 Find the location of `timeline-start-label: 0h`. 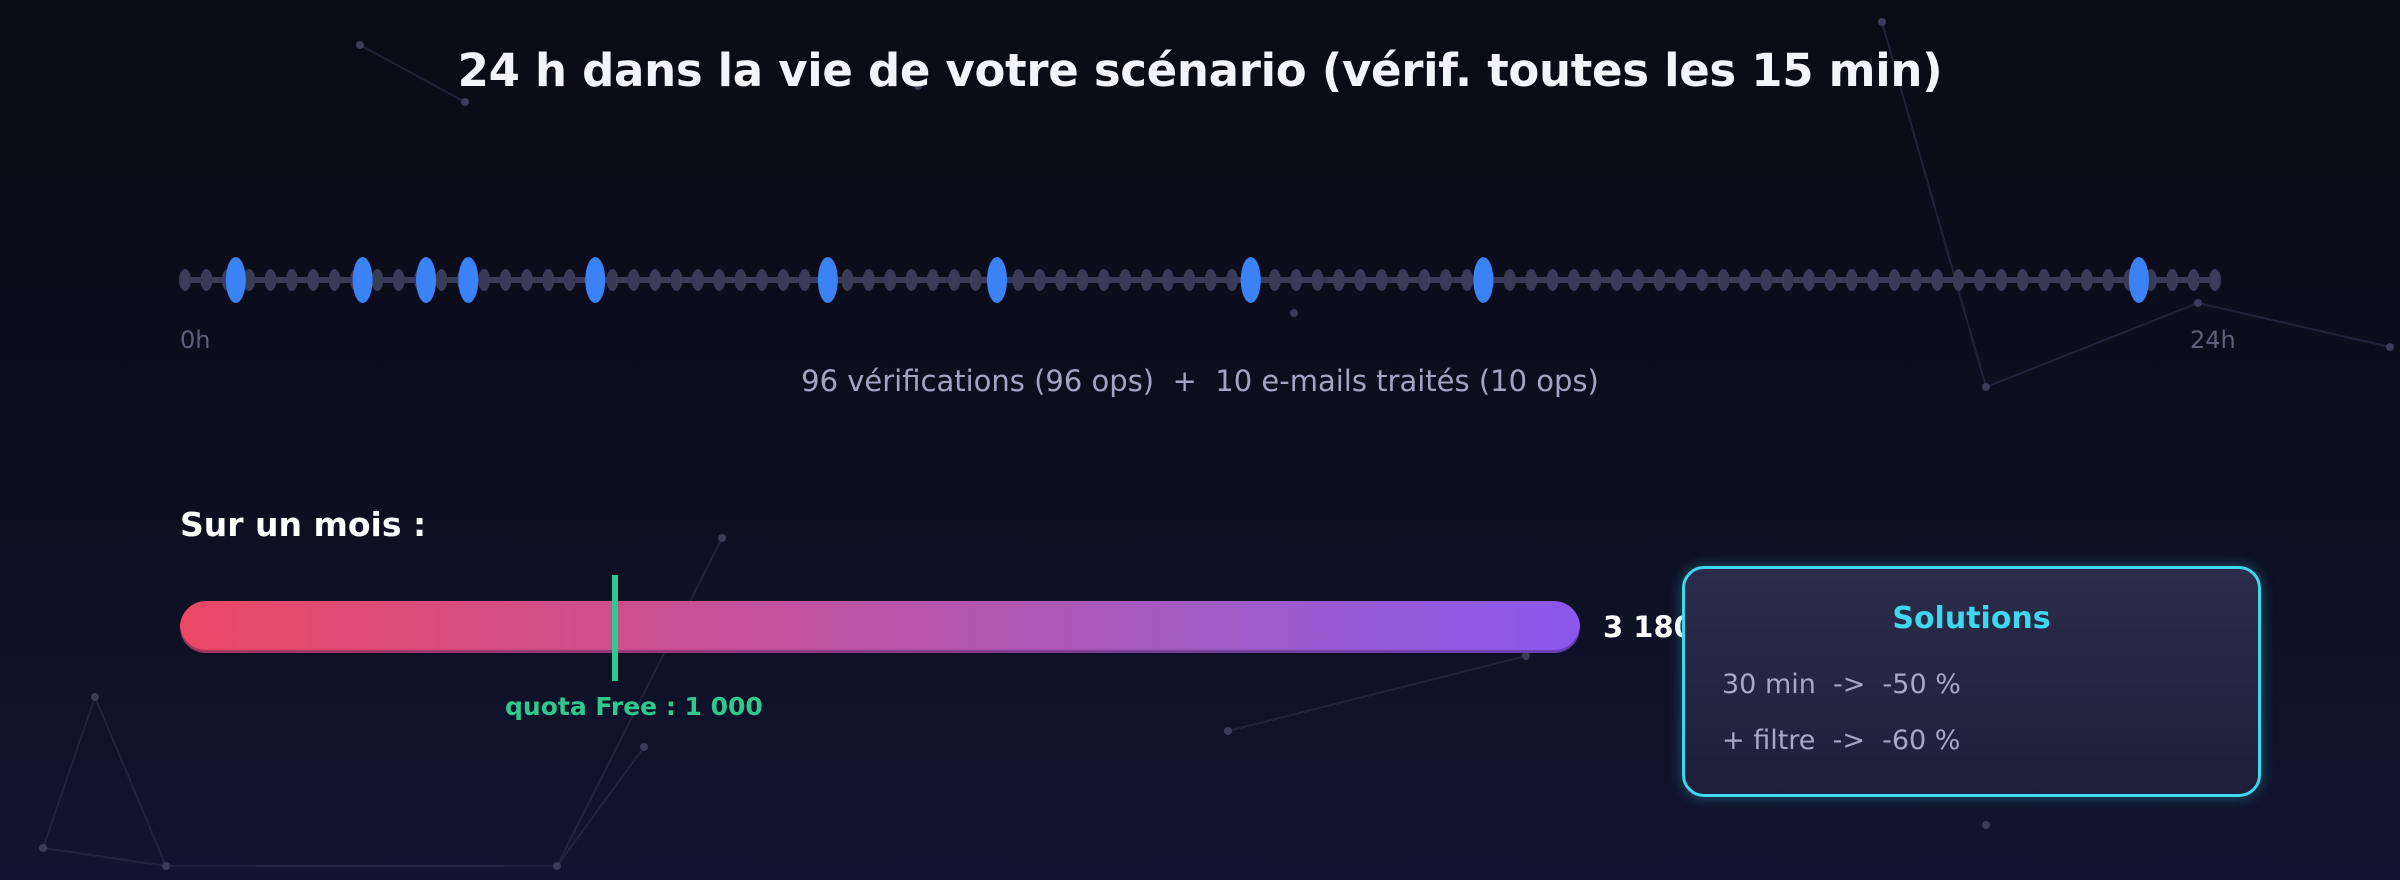

timeline-start-label: 0h is located at coordinates (195, 340).